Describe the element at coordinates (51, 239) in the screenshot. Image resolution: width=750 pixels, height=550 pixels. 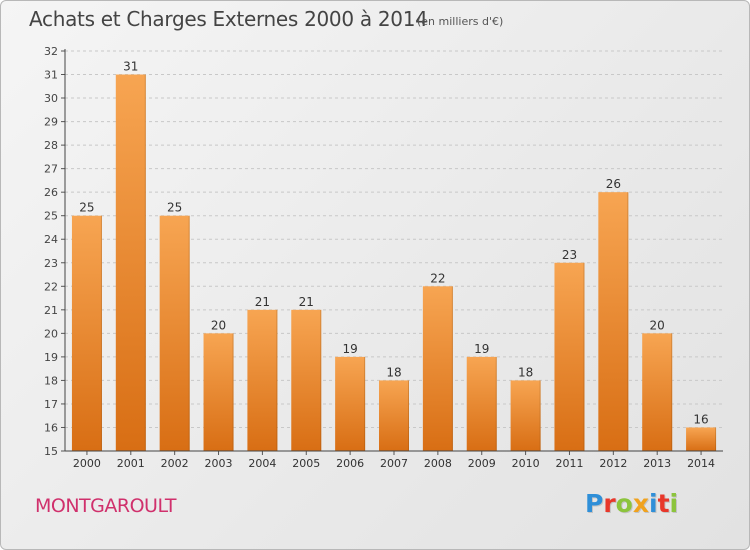
I see `y-tick-label: 24` at that location.